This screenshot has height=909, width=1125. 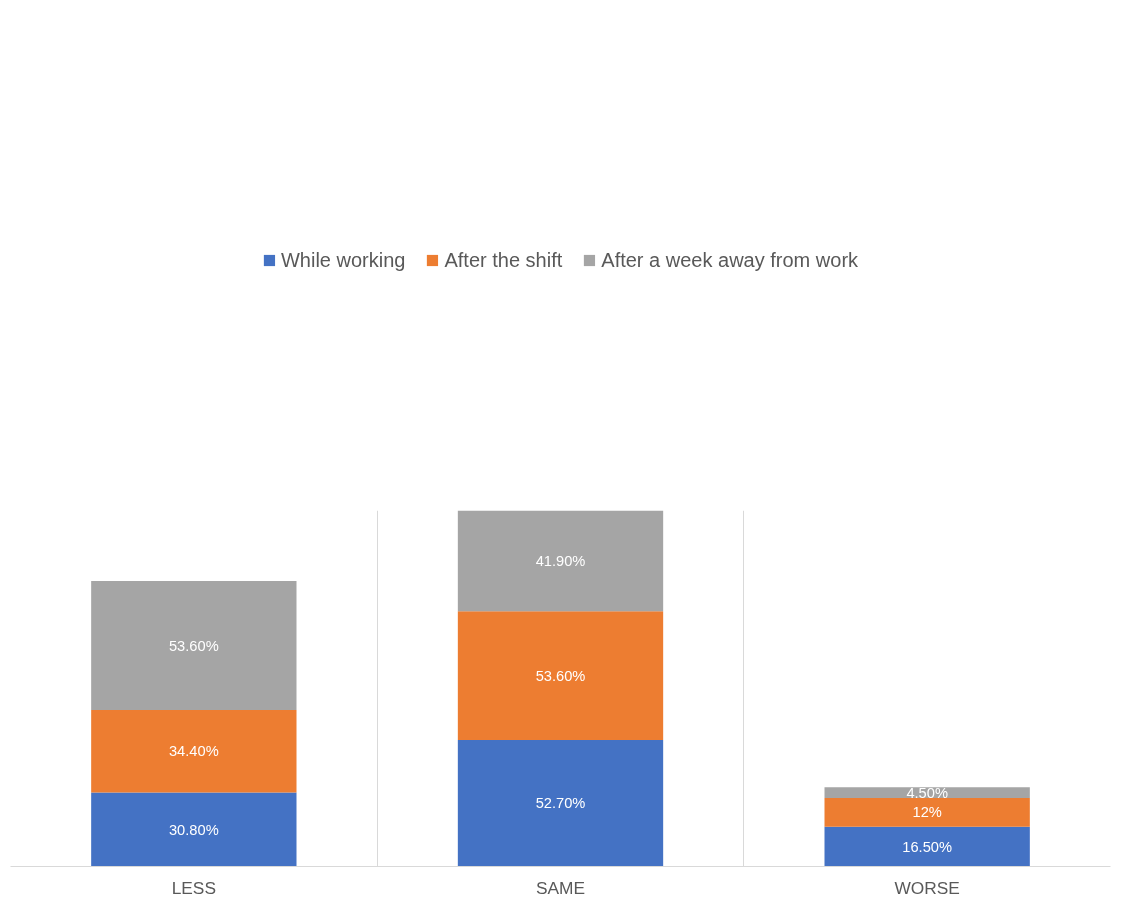 I want to click on data-label: 4.50%, so click(x=927, y=792).